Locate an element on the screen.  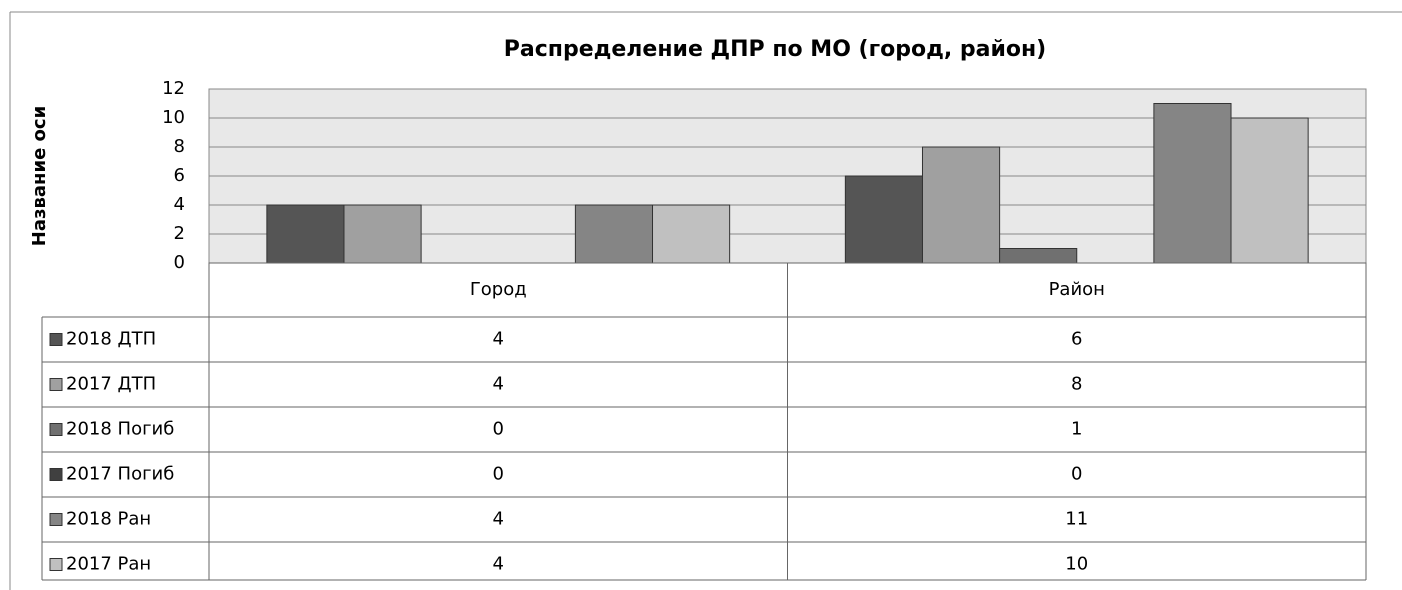
table-value: 11 is located at coordinates (1076, 519).